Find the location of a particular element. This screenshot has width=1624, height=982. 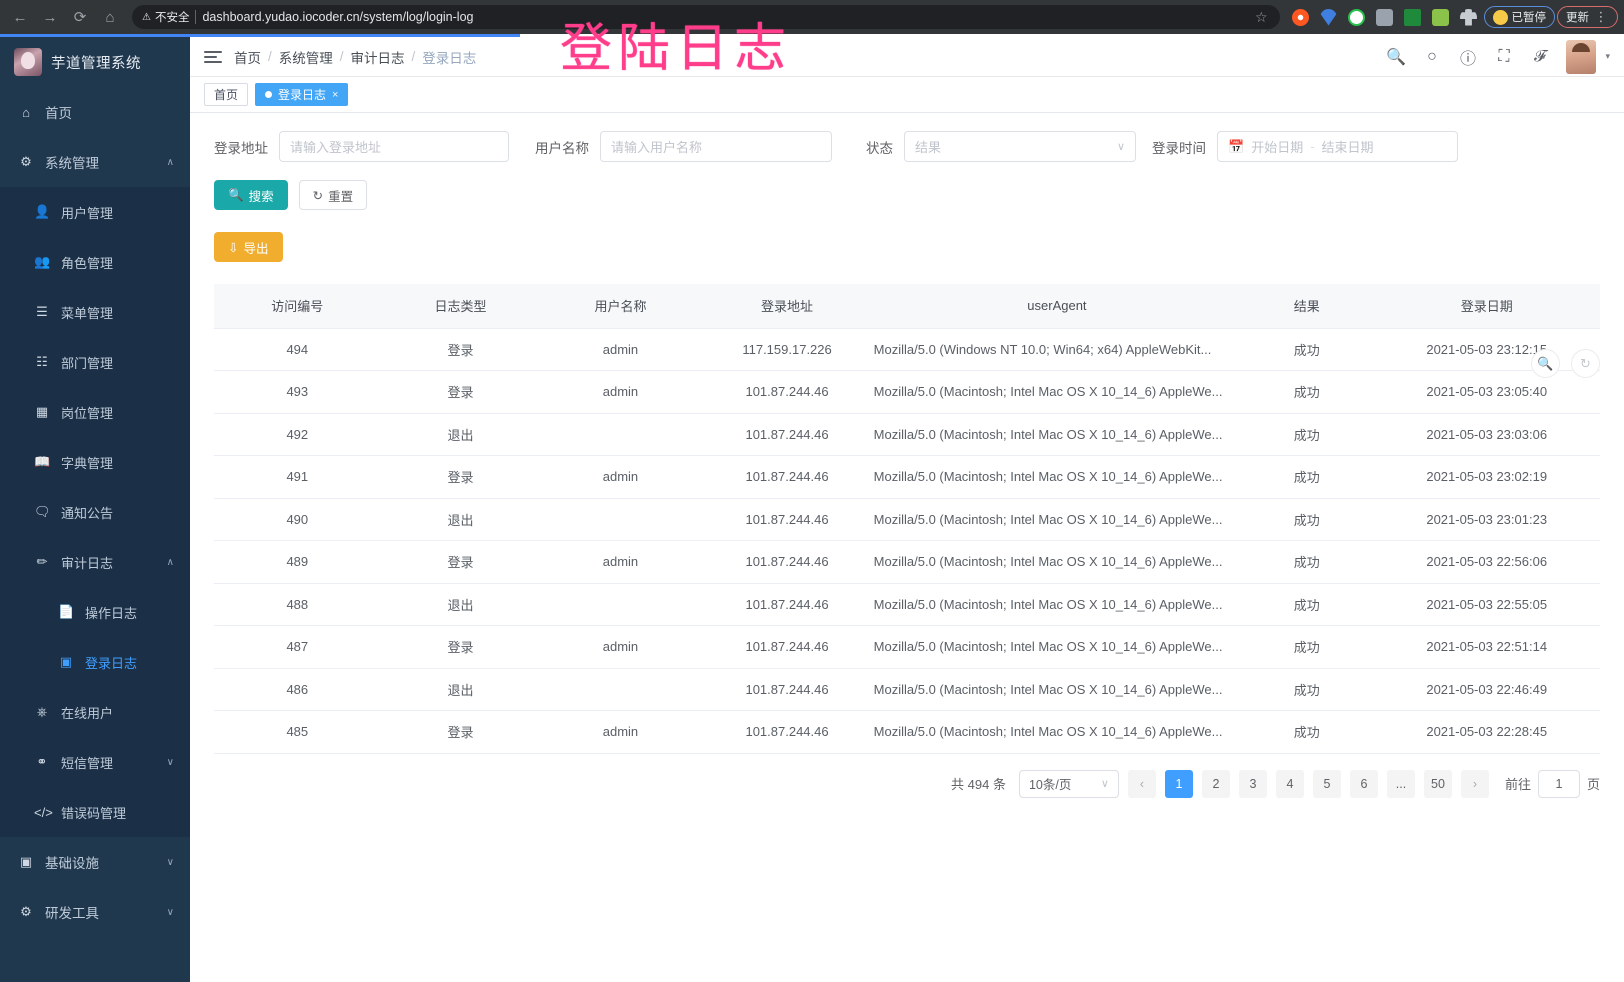

post-icon: ▦ is located at coordinates (42, 411).